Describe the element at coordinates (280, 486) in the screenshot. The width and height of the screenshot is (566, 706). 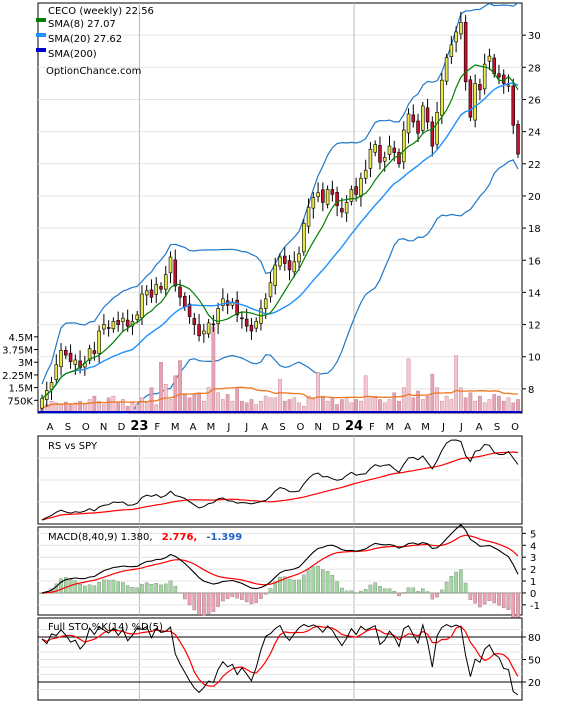
I see `rs-average-line` at that location.